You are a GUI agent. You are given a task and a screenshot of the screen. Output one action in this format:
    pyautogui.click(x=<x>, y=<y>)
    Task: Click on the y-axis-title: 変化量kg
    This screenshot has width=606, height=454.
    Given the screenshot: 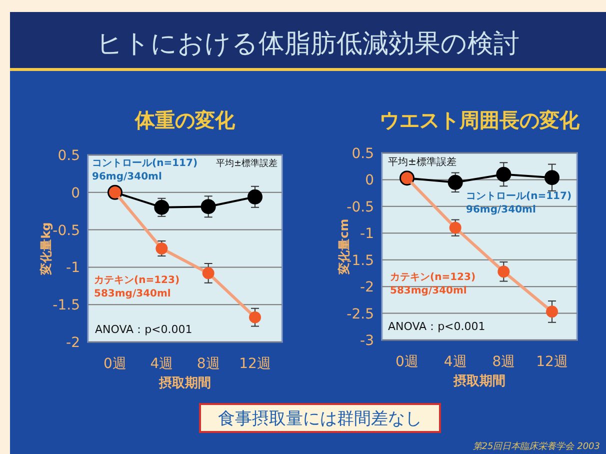 What is the action you would take?
    pyautogui.click(x=46, y=249)
    